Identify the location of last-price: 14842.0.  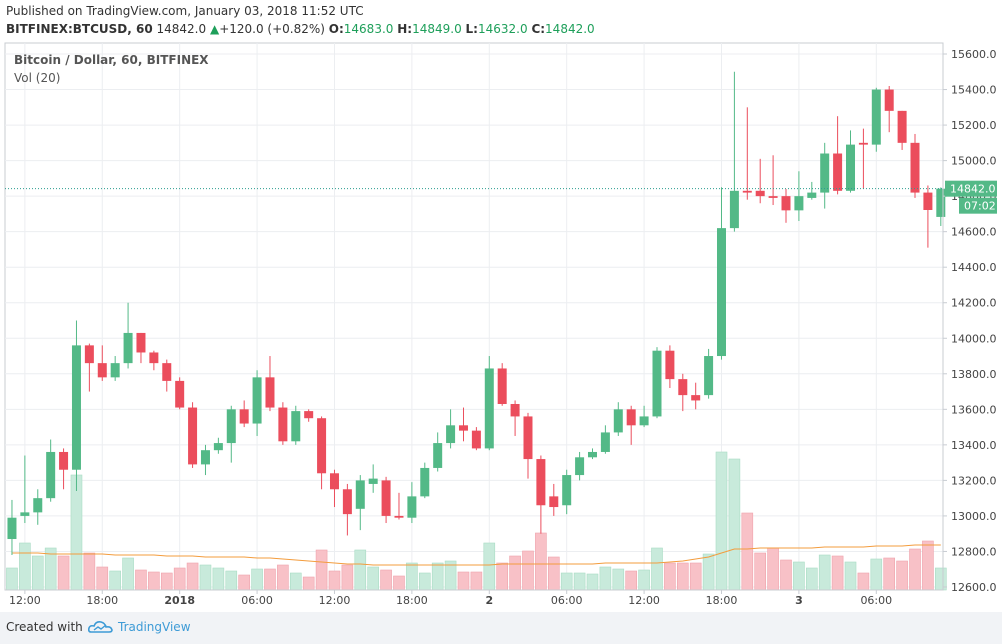
(181, 29).